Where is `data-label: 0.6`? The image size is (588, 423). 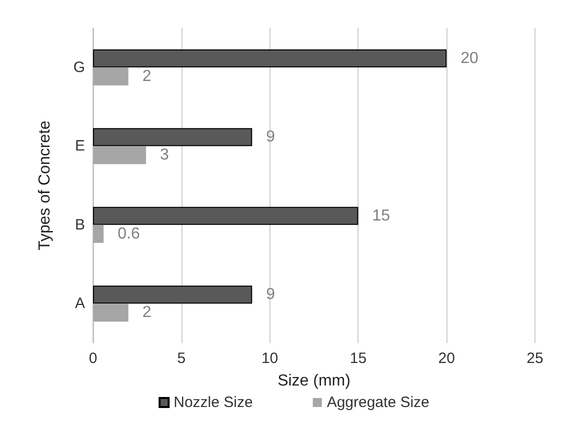
data-label: 0.6 is located at coordinates (129, 233).